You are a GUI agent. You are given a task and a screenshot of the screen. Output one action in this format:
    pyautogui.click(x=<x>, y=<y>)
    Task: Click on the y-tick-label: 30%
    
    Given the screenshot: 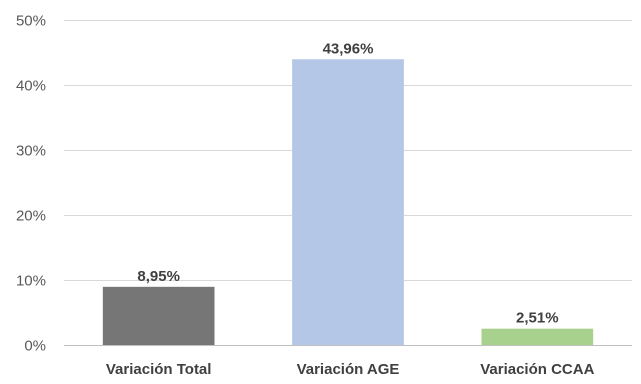 What is the action you would take?
    pyautogui.click(x=31, y=151)
    